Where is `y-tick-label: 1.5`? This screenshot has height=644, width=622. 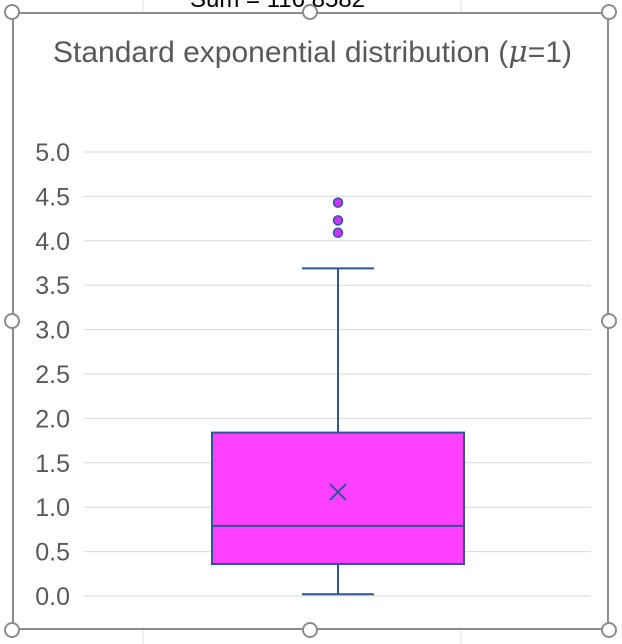
y-tick-label: 1.5 is located at coordinates (52, 464).